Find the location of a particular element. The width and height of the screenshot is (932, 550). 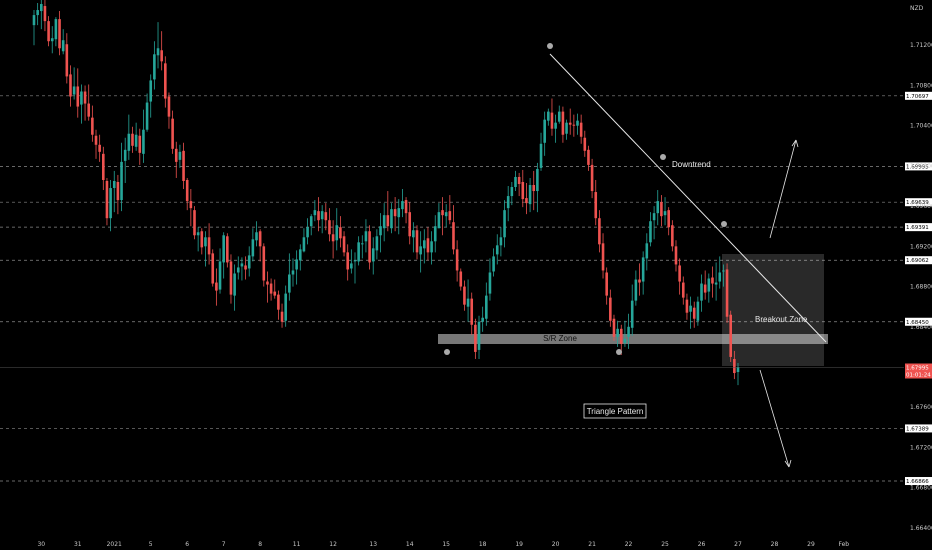

sr-zone-band is located at coordinates (633, 339).